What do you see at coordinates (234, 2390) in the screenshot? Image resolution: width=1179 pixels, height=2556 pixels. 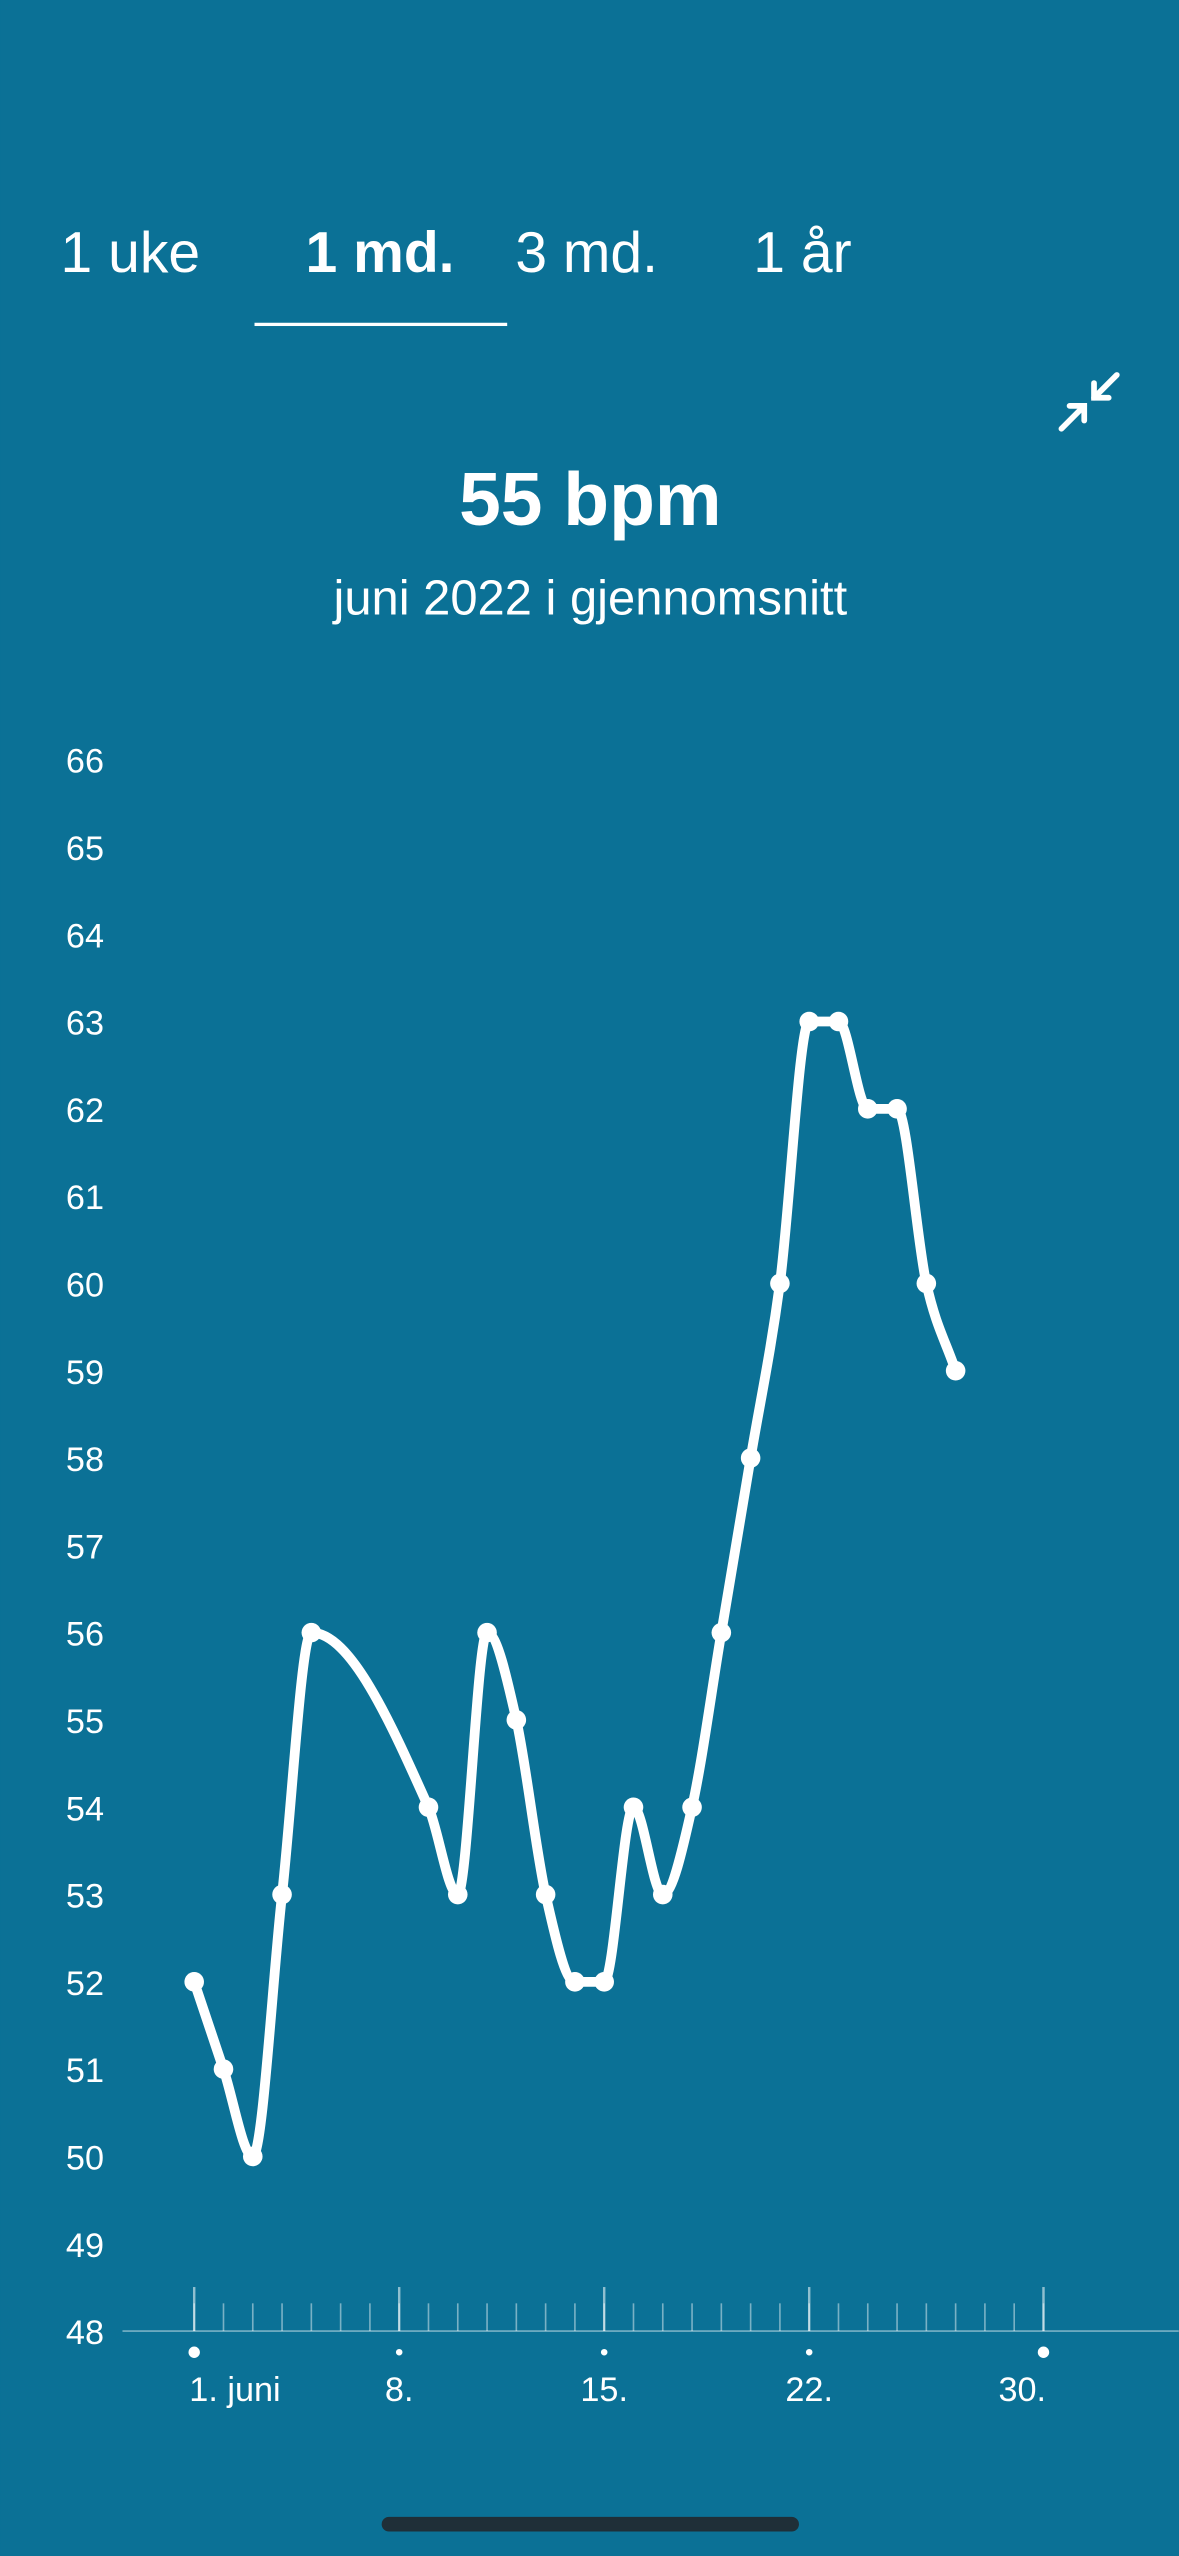 I see `x-tick-label: 1. juni` at bounding box center [234, 2390].